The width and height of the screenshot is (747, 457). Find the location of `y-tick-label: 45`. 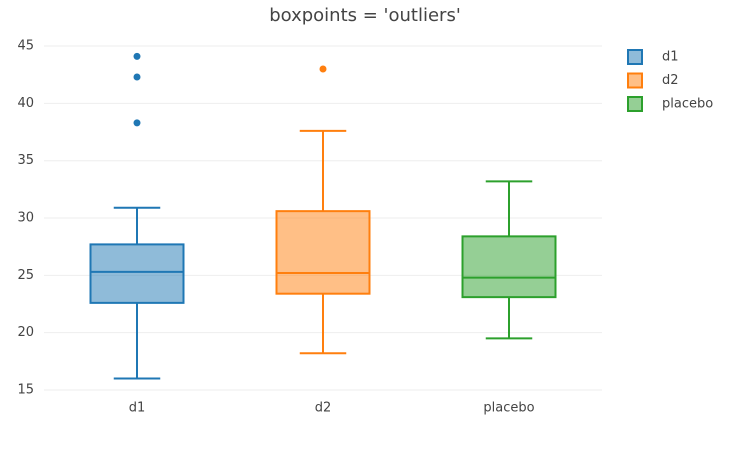

y-tick-label: 45 is located at coordinates (25, 46).